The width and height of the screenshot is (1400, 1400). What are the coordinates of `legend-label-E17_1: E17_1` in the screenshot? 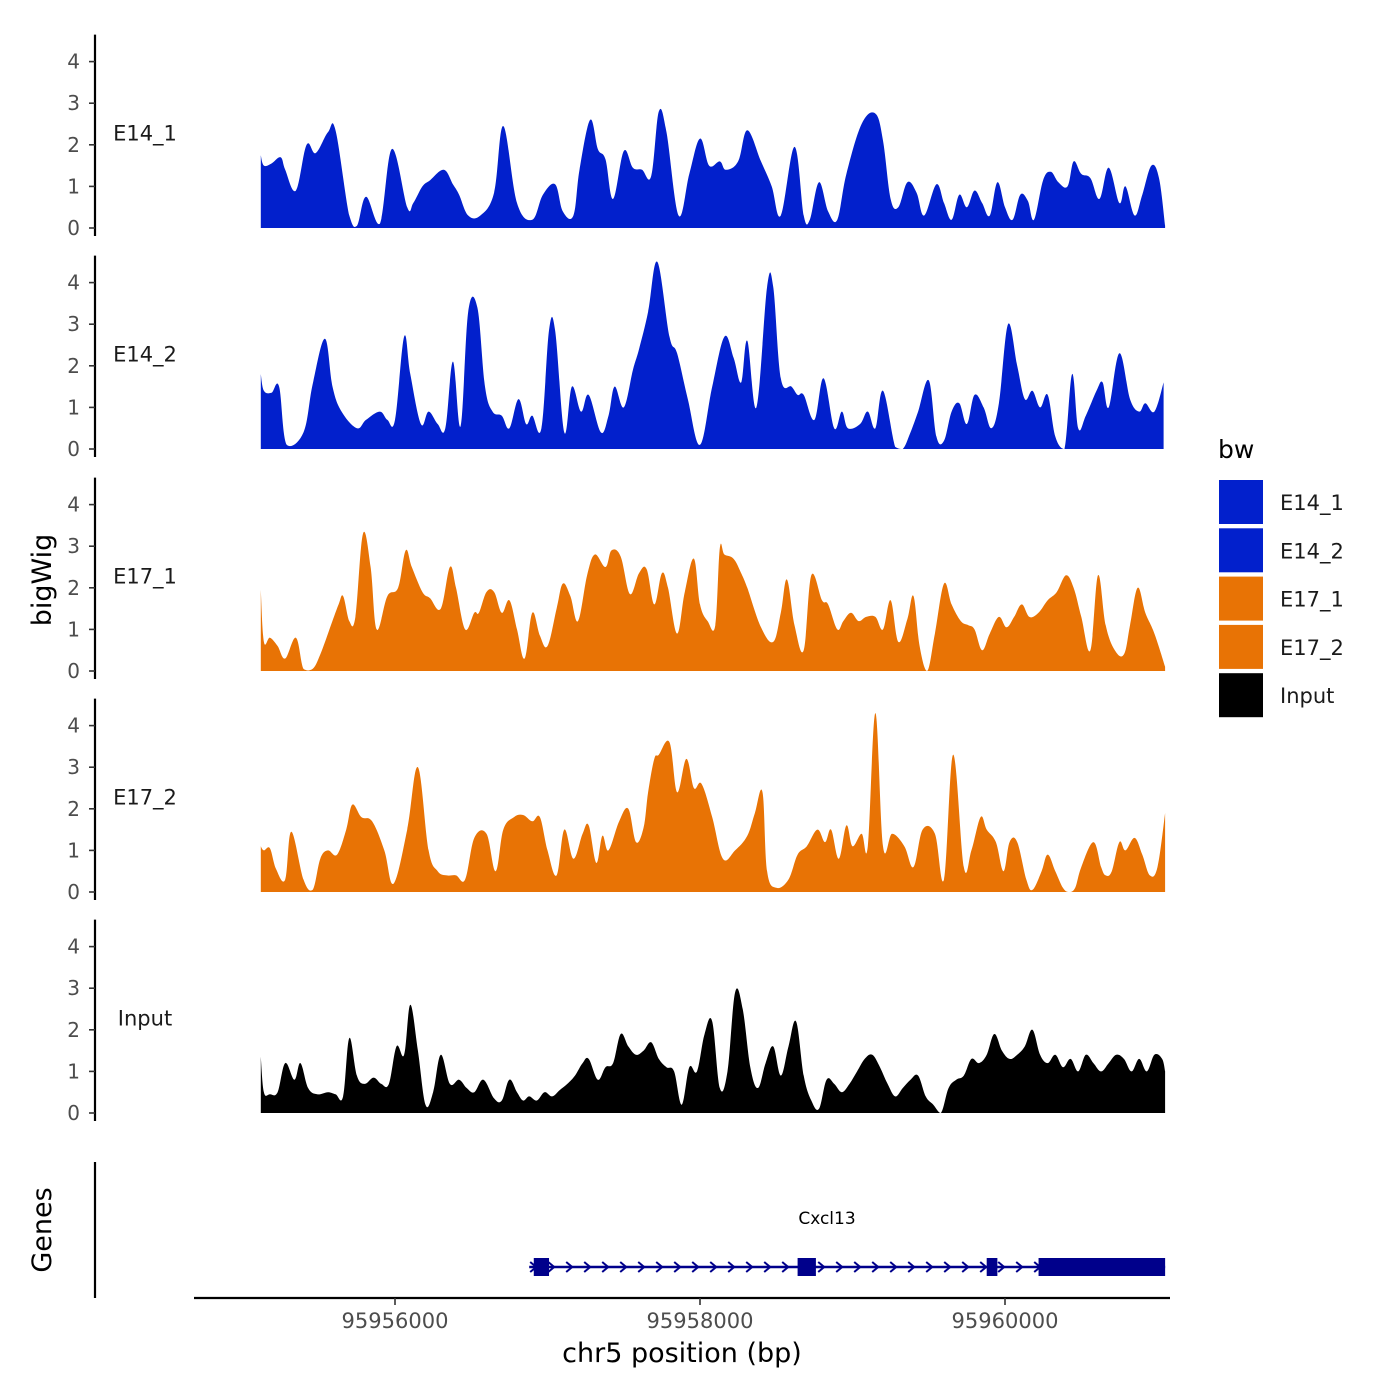 It's located at (1312, 600).